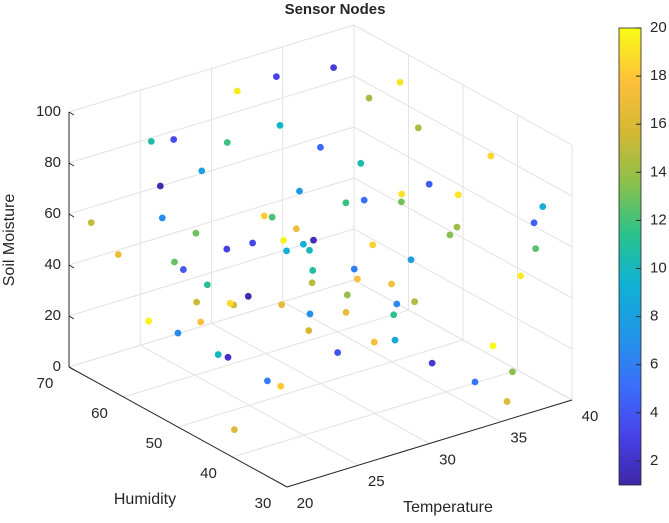  I want to click on colorbar-tick-label: 20, so click(658, 27).